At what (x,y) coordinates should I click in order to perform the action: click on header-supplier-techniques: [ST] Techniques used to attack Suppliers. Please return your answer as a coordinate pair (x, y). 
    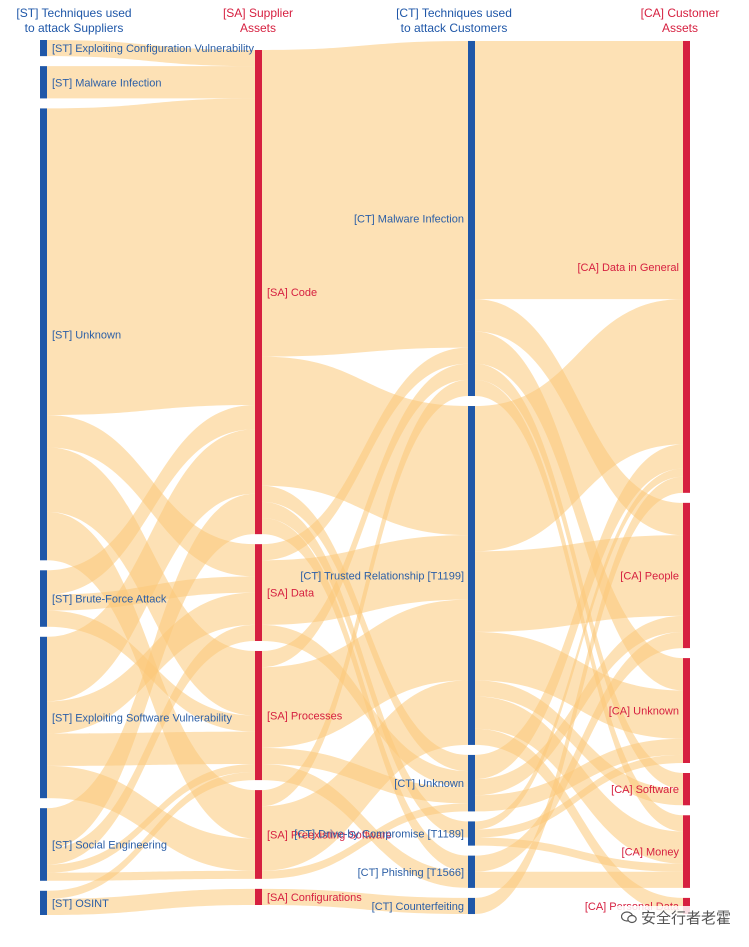
    Looking at the image, I should click on (74, 21).